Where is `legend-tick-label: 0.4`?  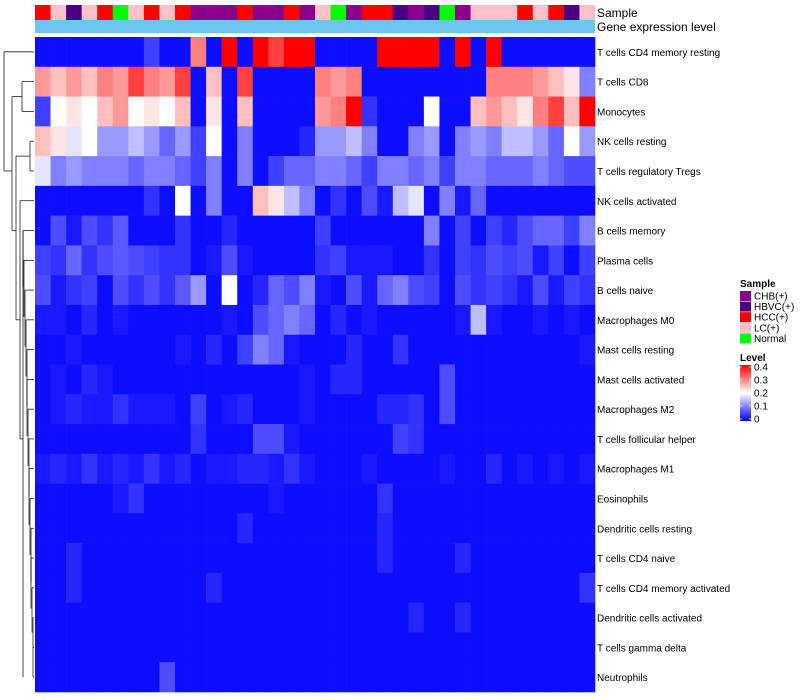
legend-tick-label: 0.4 is located at coordinates (761, 368).